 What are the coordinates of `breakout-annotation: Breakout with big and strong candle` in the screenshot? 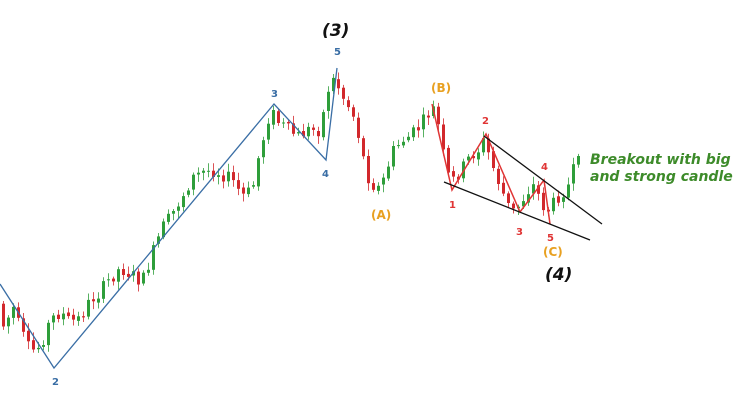 It's located at (661, 168).